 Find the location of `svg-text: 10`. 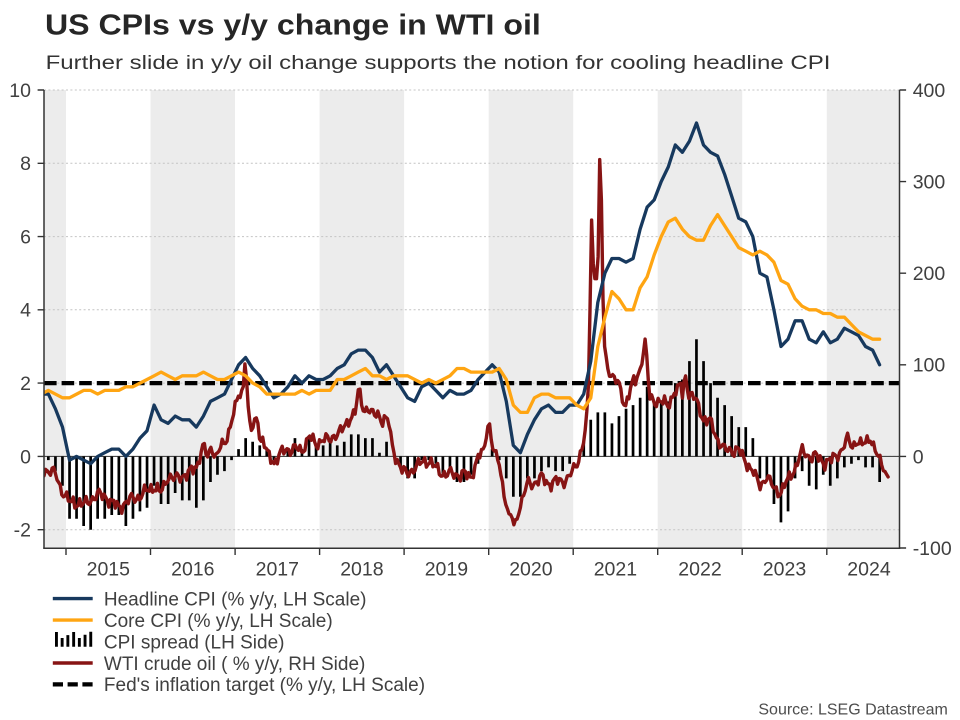

svg-text: 10 is located at coordinates (20, 91).